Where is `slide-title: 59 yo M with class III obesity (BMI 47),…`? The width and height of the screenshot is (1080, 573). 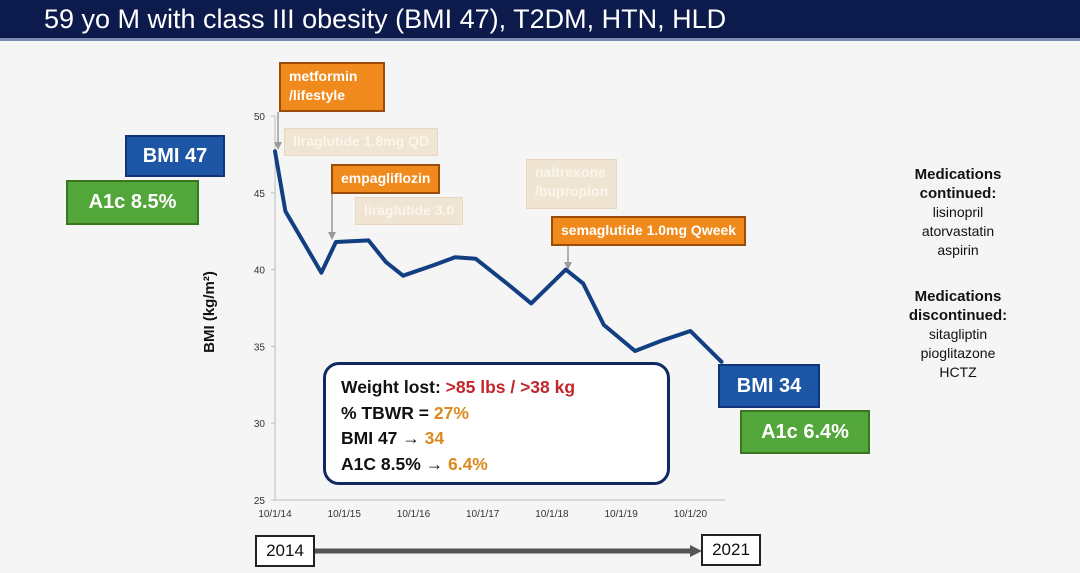 slide-title: 59 yo M with class III obesity (BMI 47),… is located at coordinates (385, 19).